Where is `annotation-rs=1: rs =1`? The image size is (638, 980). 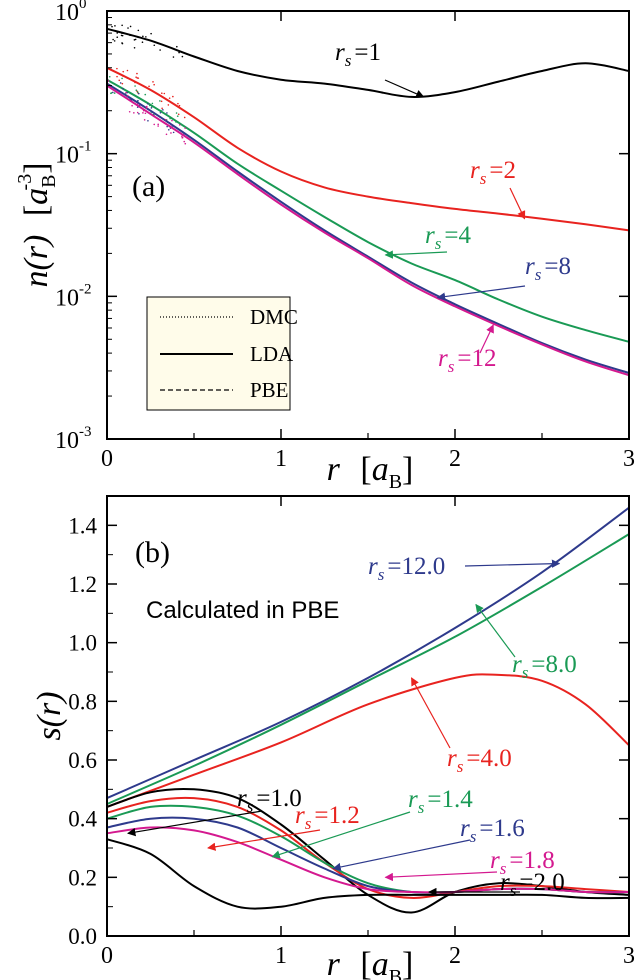
annotation-rs=1: rs =1 is located at coordinates (358, 54).